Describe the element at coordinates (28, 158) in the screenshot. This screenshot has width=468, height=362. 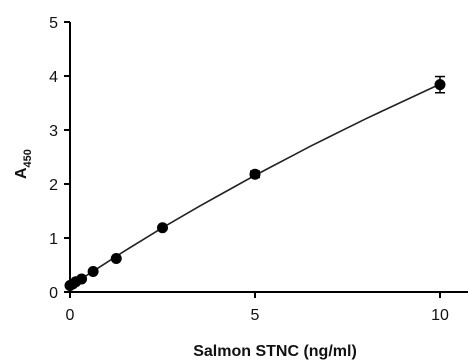
I see `y-axis-title-subscript: 450` at that location.